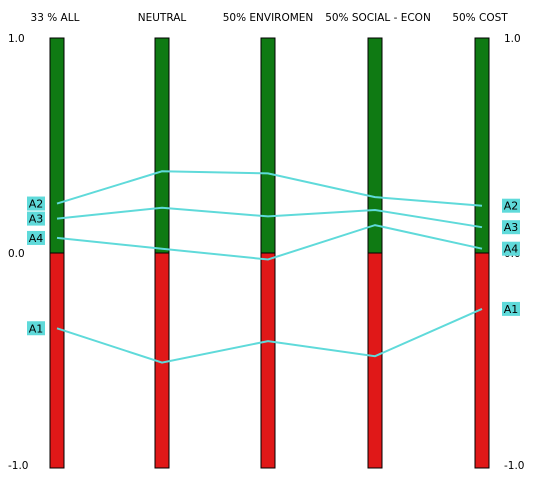 This screenshot has width=550, height=485. What do you see at coordinates (378, 18) in the screenshot?
I see `axis-title: 50% SOCIAL - ECON` at bounding box center [378, 18].